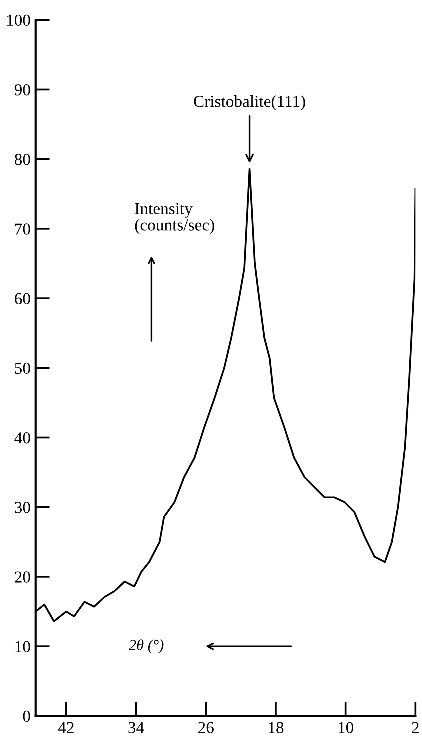 The width and height of the screenshot is (422, 746). What do you see at coordinates (22, 90) in the screenshot?
I see `y-tick-label: 90` at bounding box center [22, 90].